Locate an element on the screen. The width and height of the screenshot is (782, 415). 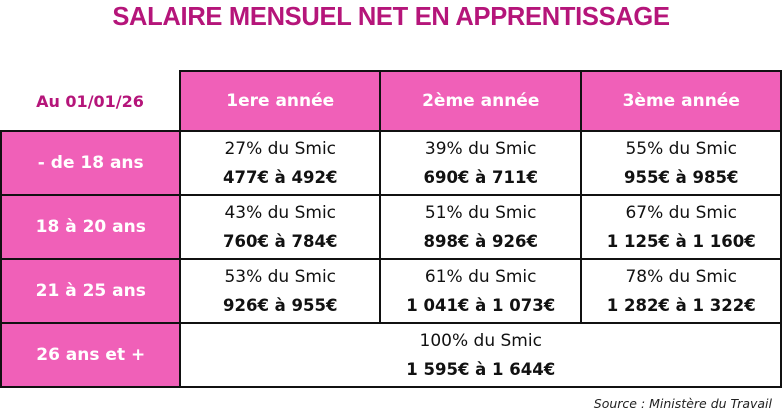
salary-range: 926€ à 955€ is located at coordinates (280, 305).